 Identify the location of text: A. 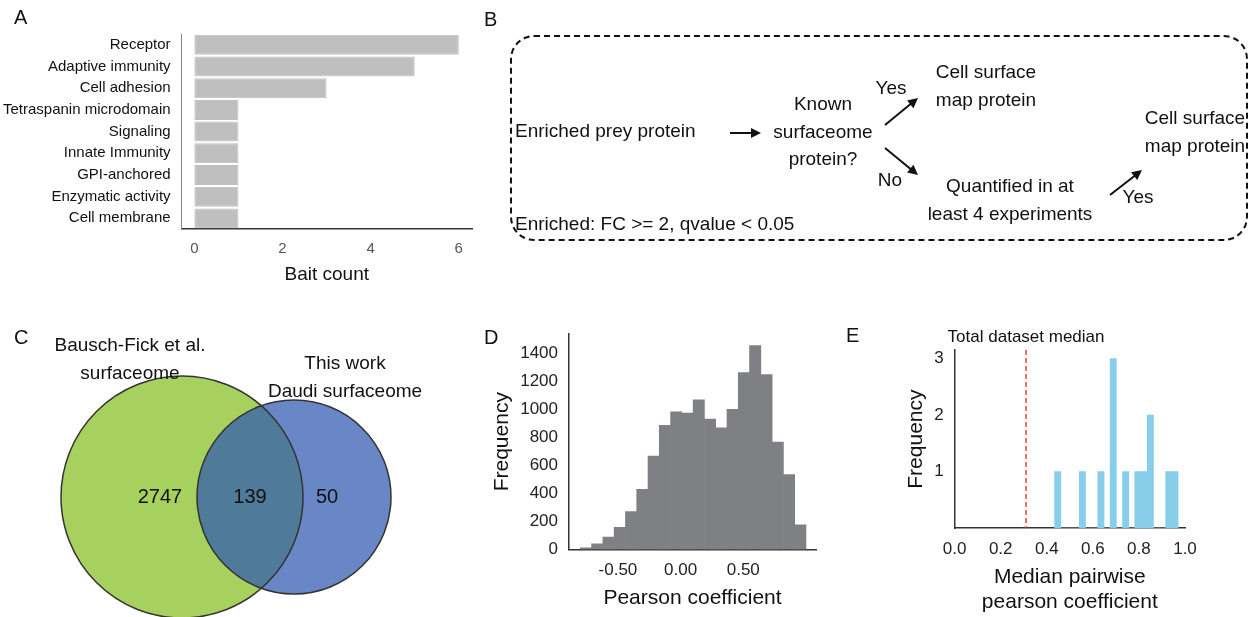
(21, 17).